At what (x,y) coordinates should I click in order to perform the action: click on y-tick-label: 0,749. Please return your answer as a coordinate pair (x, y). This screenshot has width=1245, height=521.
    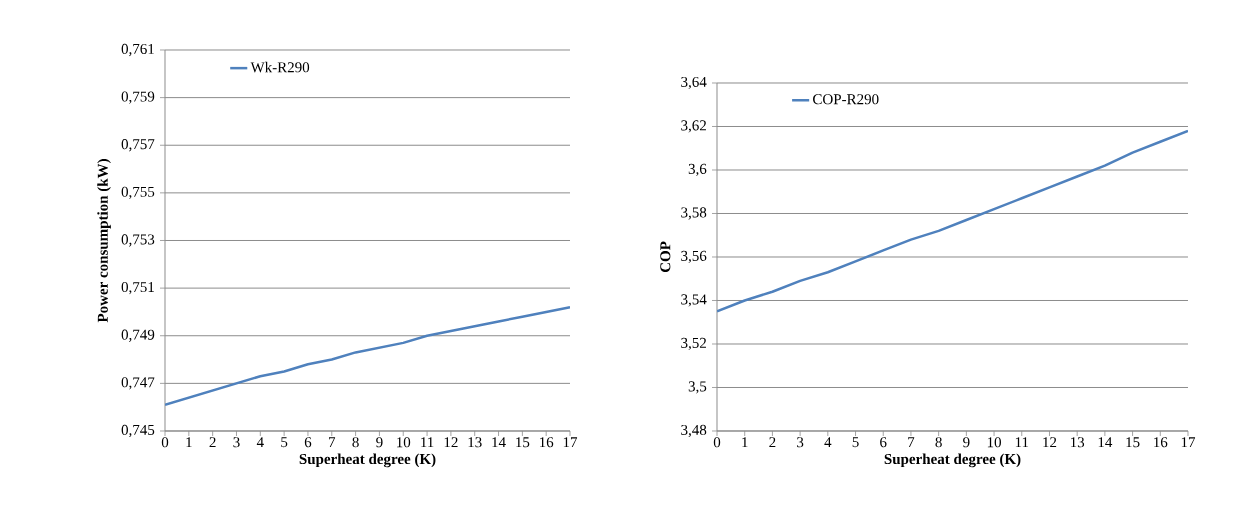
    Looking at the image, I should click on (138, 335).